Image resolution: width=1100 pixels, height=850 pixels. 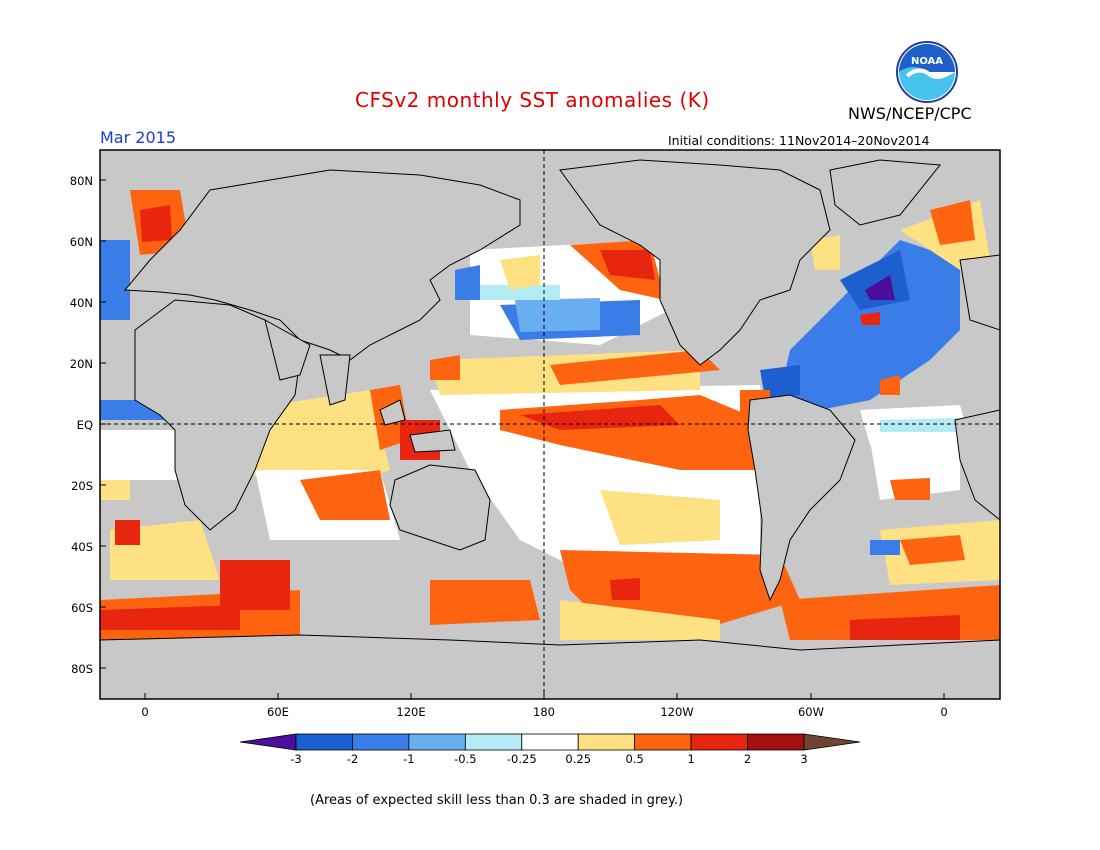 What do you see at coordinates (803, 759) in the screenshot?
I see `colorbar-label: 3` at bounding box center [803, 759].